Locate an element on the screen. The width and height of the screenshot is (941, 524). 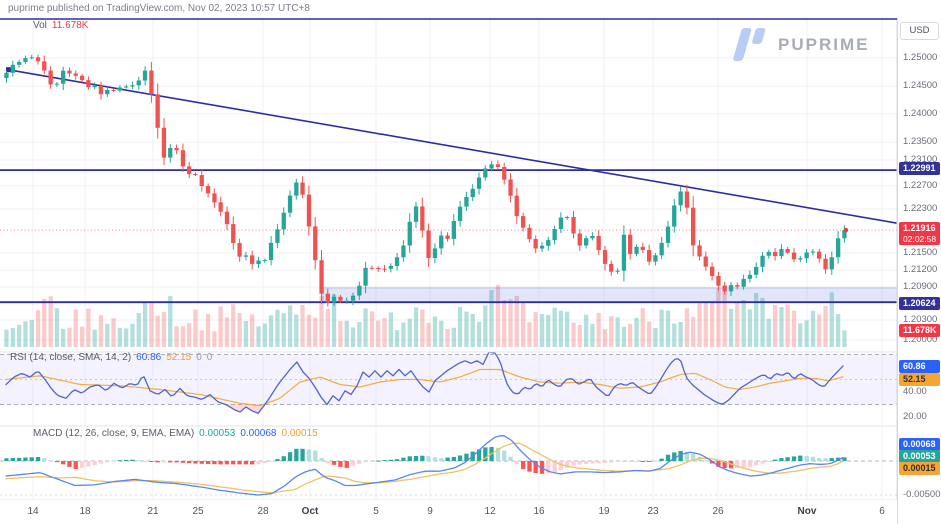
time-label: 18 is located at coordinates (85, 511).